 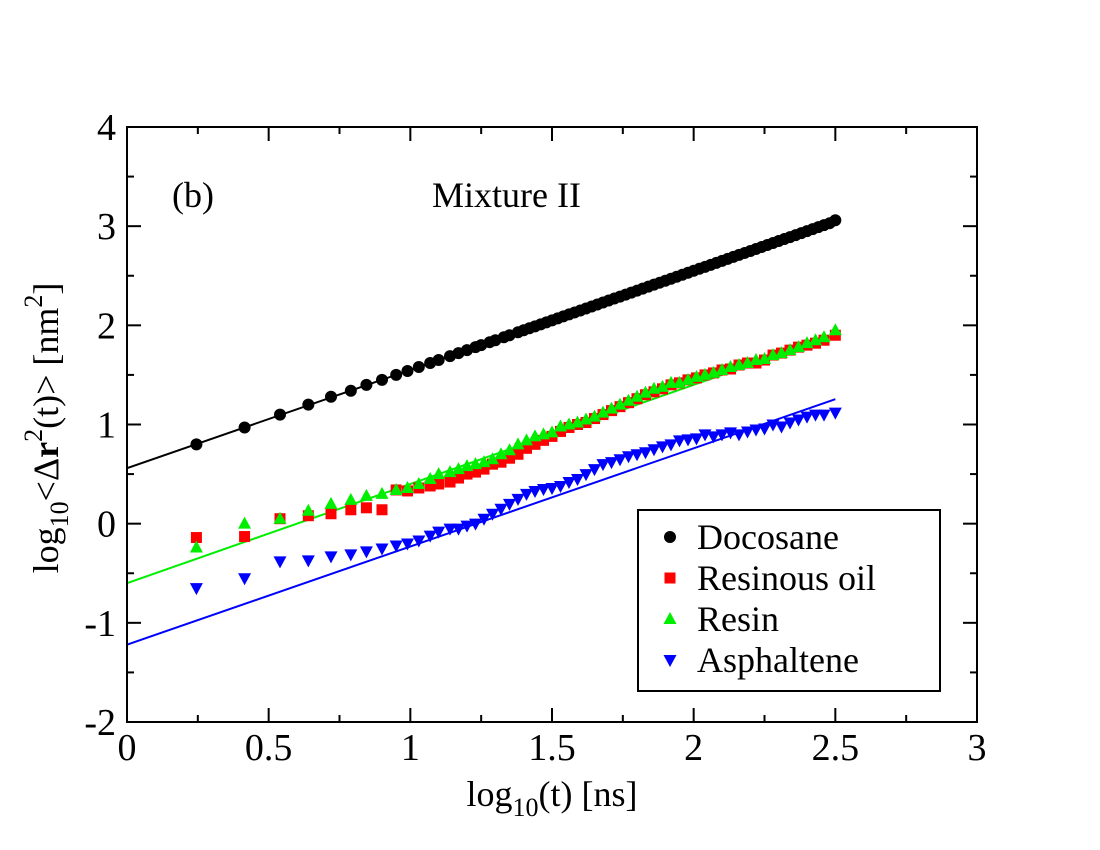 I want to click on legend-marker-resinous-oil, so click(x=670, y=578).